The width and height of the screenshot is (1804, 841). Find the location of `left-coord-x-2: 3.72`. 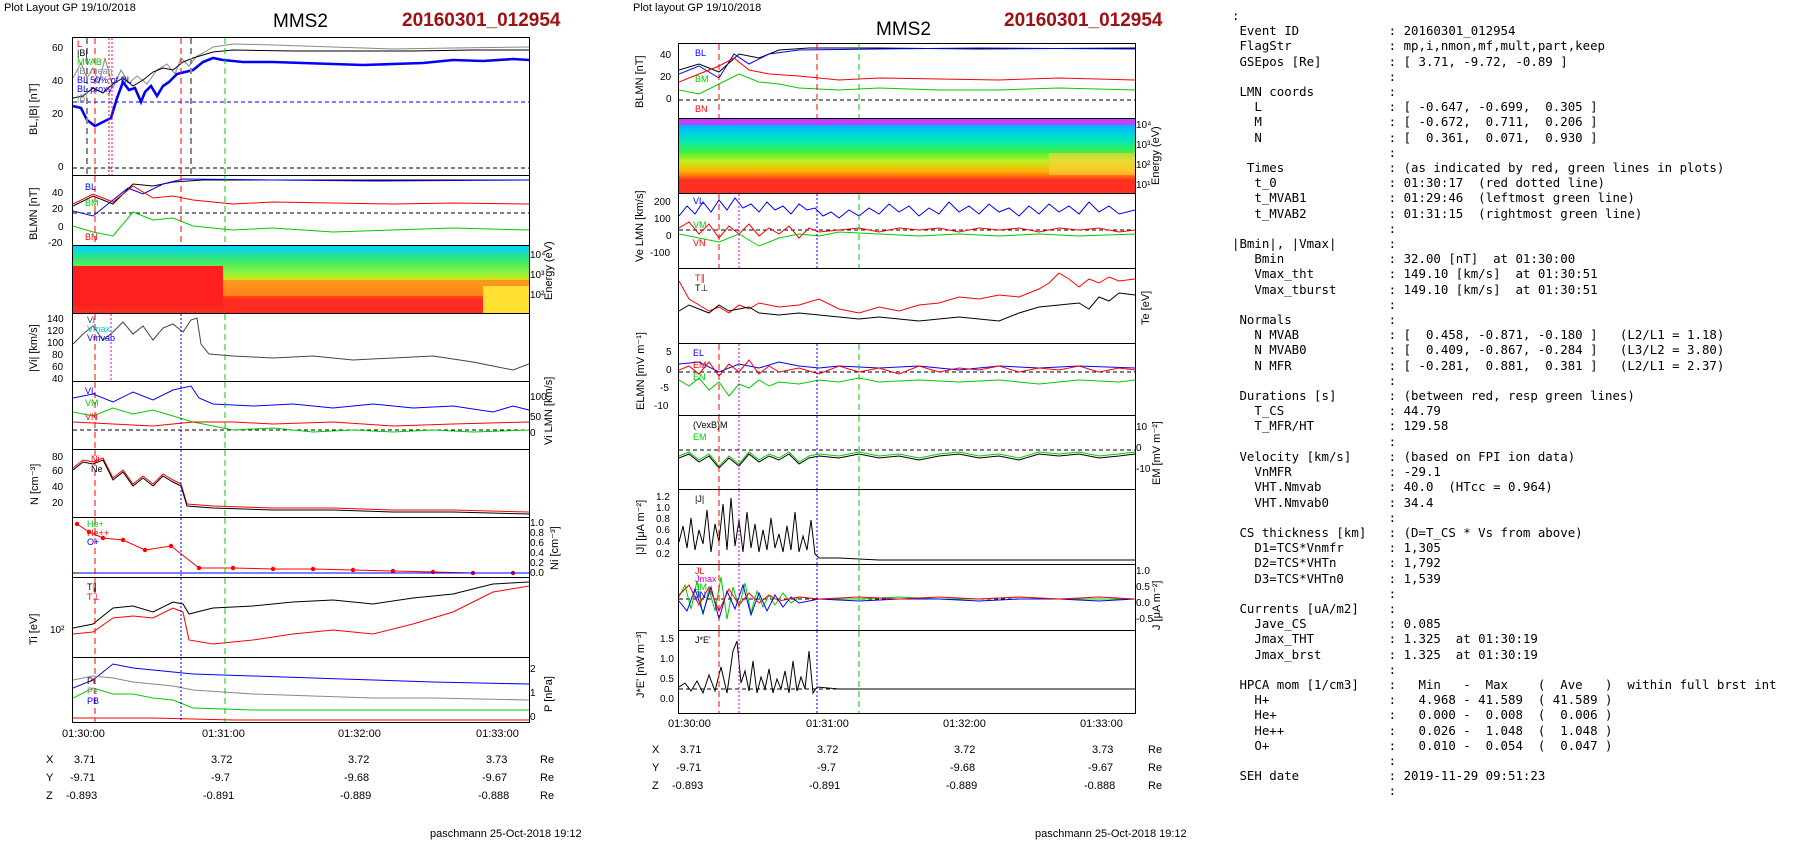

left-coord-x-2: 3.72 is located at coordinates (359, 760).